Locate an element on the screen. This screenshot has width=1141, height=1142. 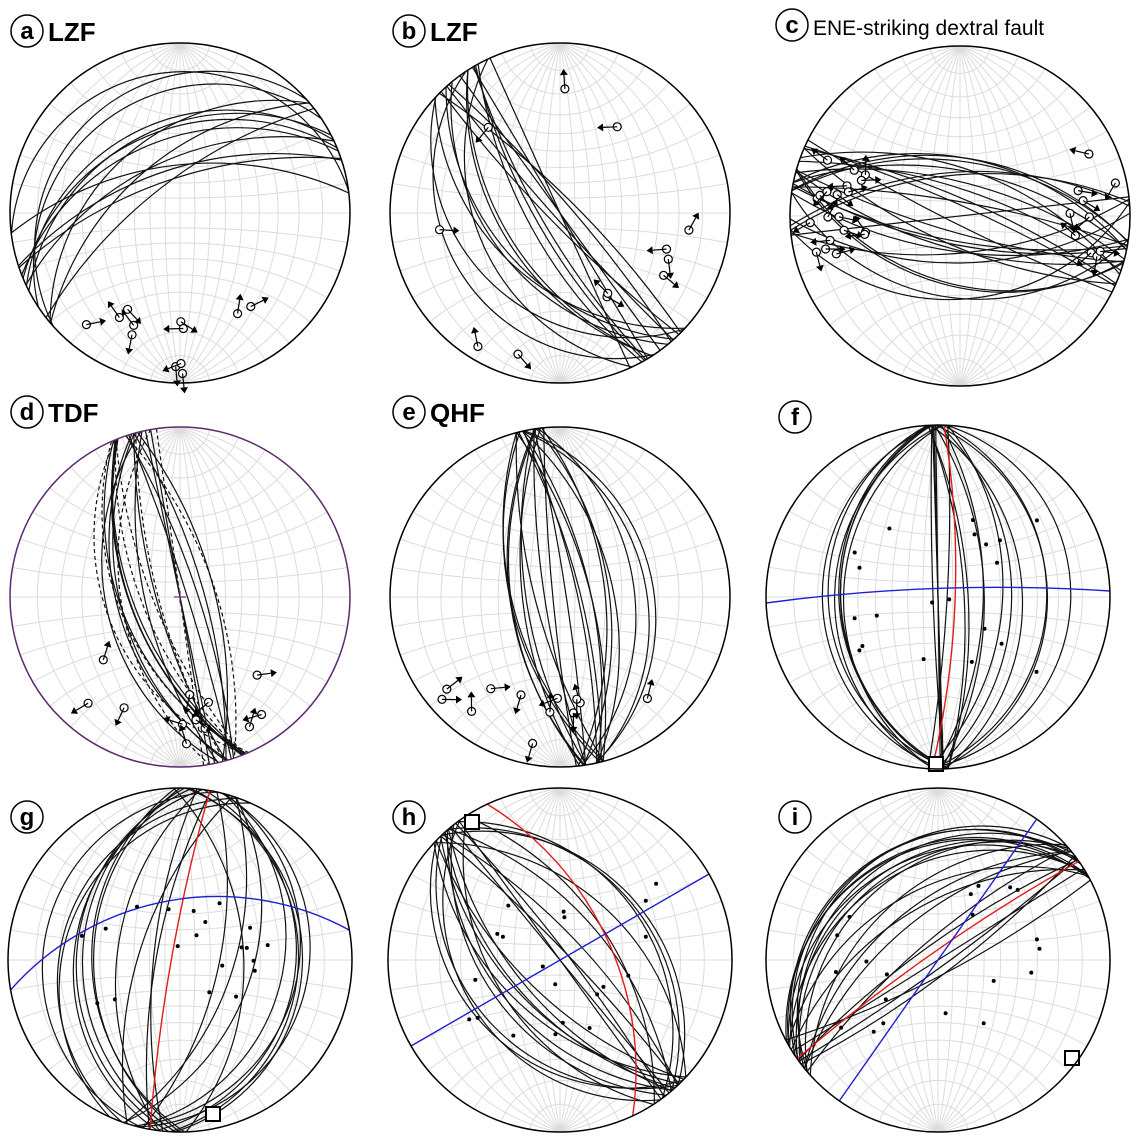
panel-a: a LZF is located at coordinates (180, 204).